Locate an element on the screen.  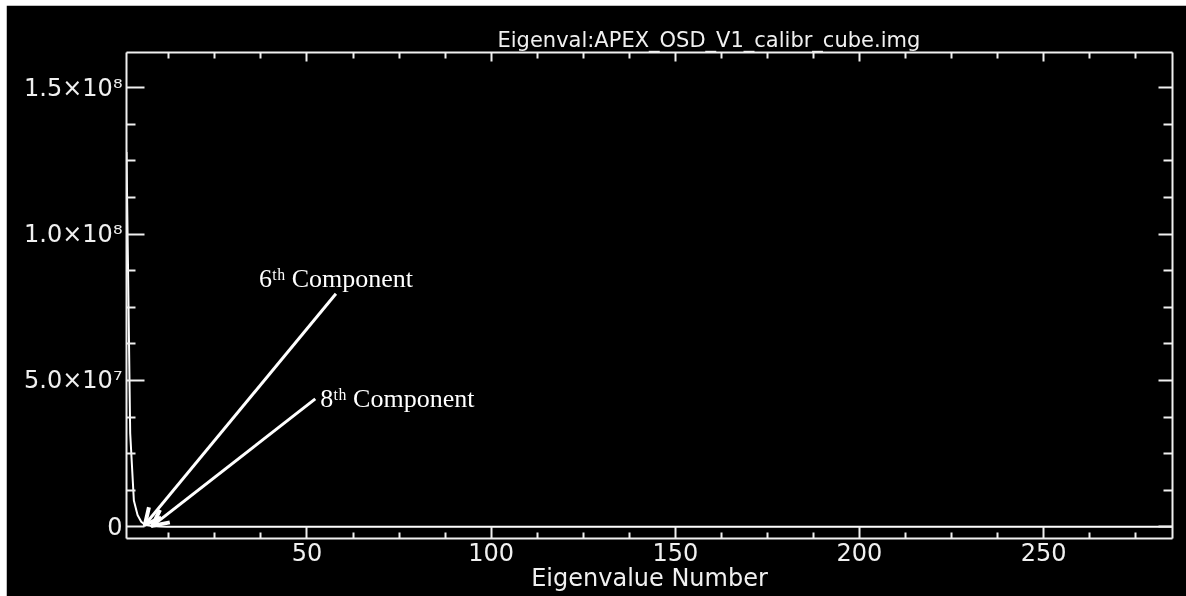
y-tick-label: 1.5×10⁸ is located at coordinates (73, 87).